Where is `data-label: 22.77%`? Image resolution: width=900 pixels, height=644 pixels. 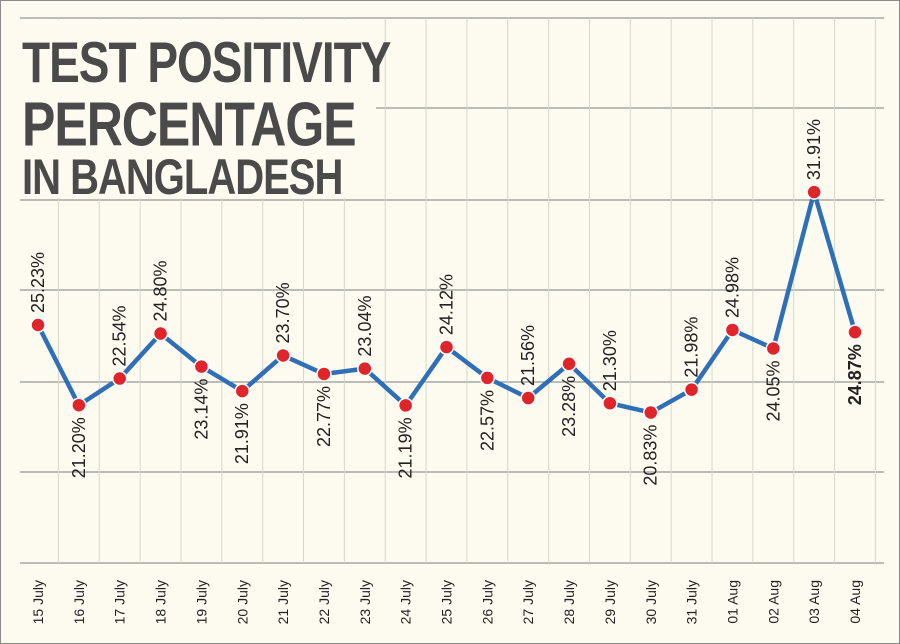 data-label: 22.77% is located at coordinates (324, 416).